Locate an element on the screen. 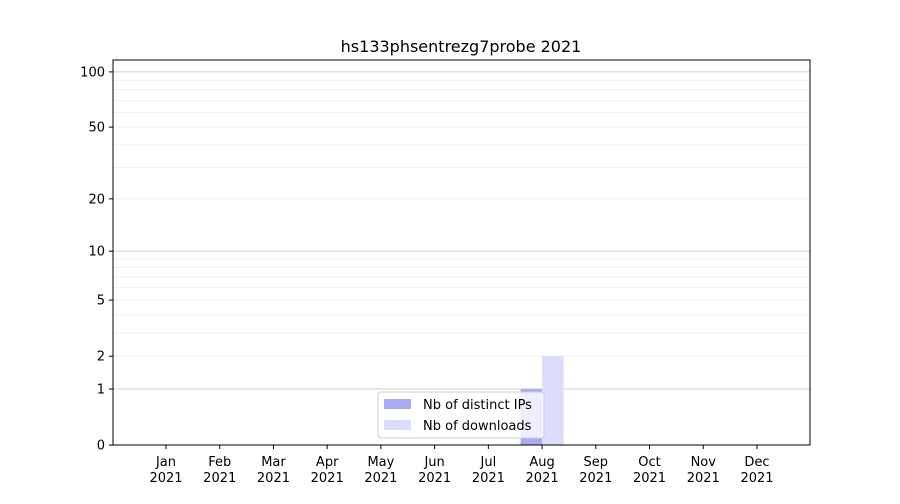 The width and height of the screenshot is (900, 504). y-tick-label: 0 is located at coordinates (101, 446).